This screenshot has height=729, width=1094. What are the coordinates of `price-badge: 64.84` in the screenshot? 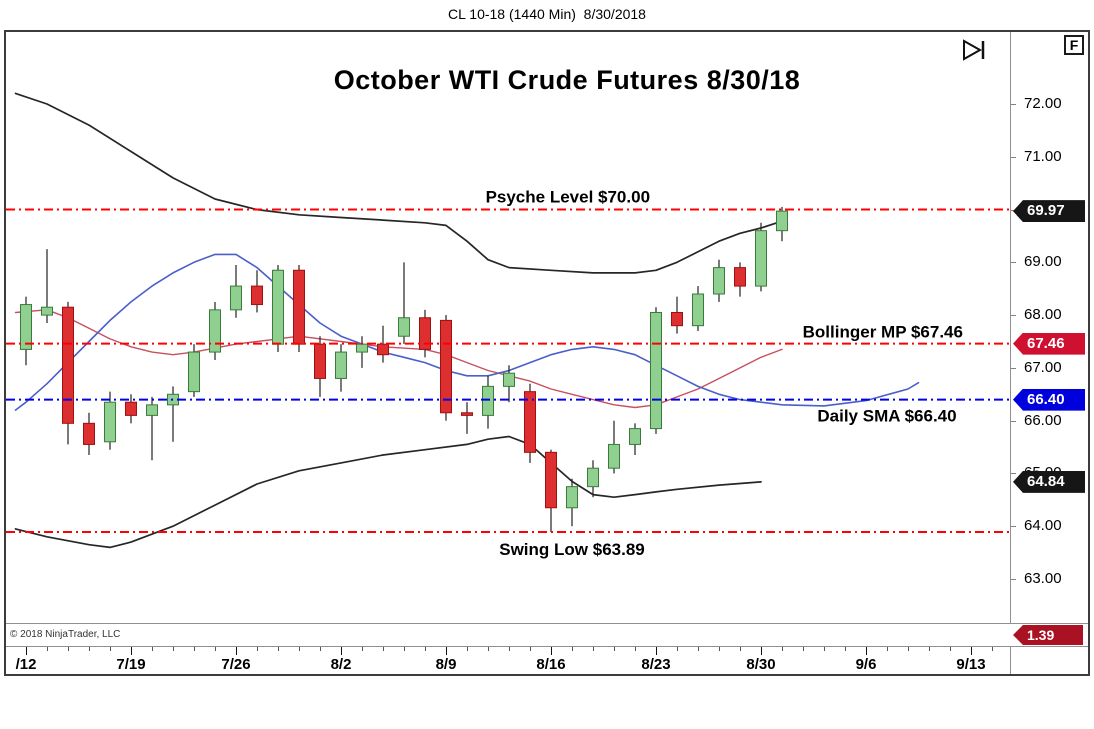 It's located at (1049, 481).